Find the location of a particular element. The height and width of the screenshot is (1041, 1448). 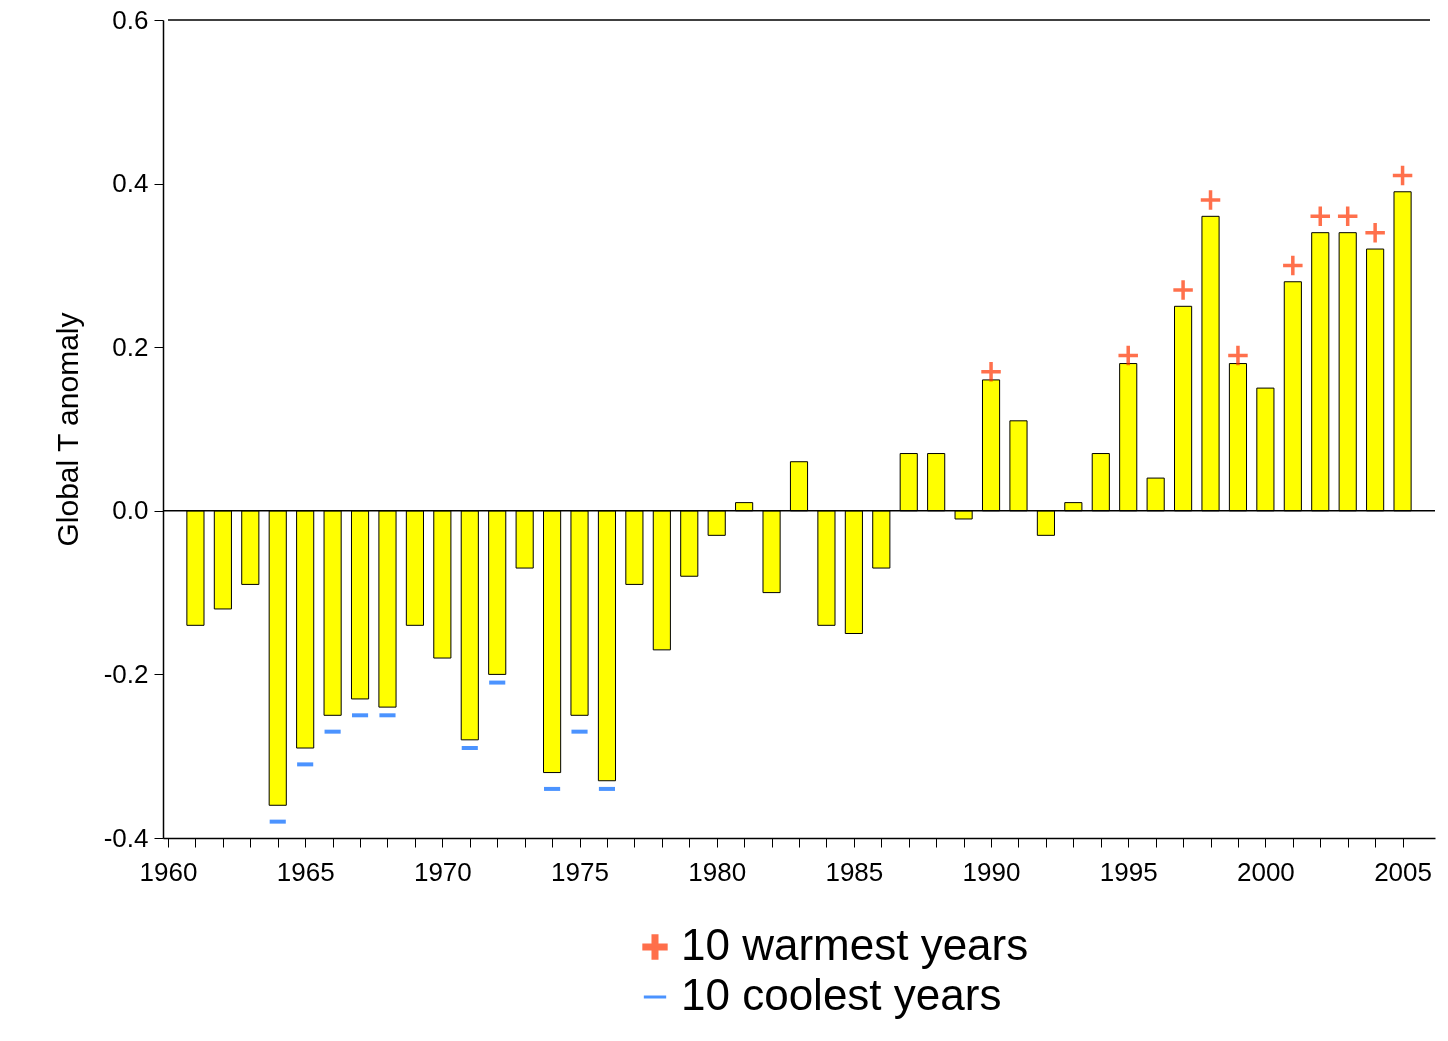

x-tick-label: 1980 is located at coordinates (717, 871).